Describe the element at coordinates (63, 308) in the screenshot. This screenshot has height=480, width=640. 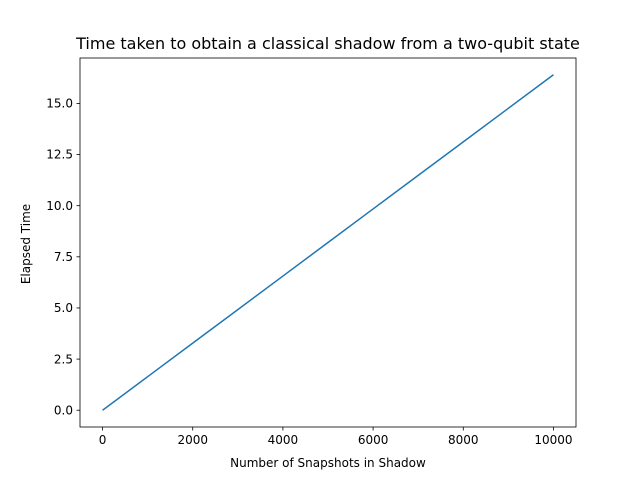
I see `y-tick-label: 5.0` at that location.